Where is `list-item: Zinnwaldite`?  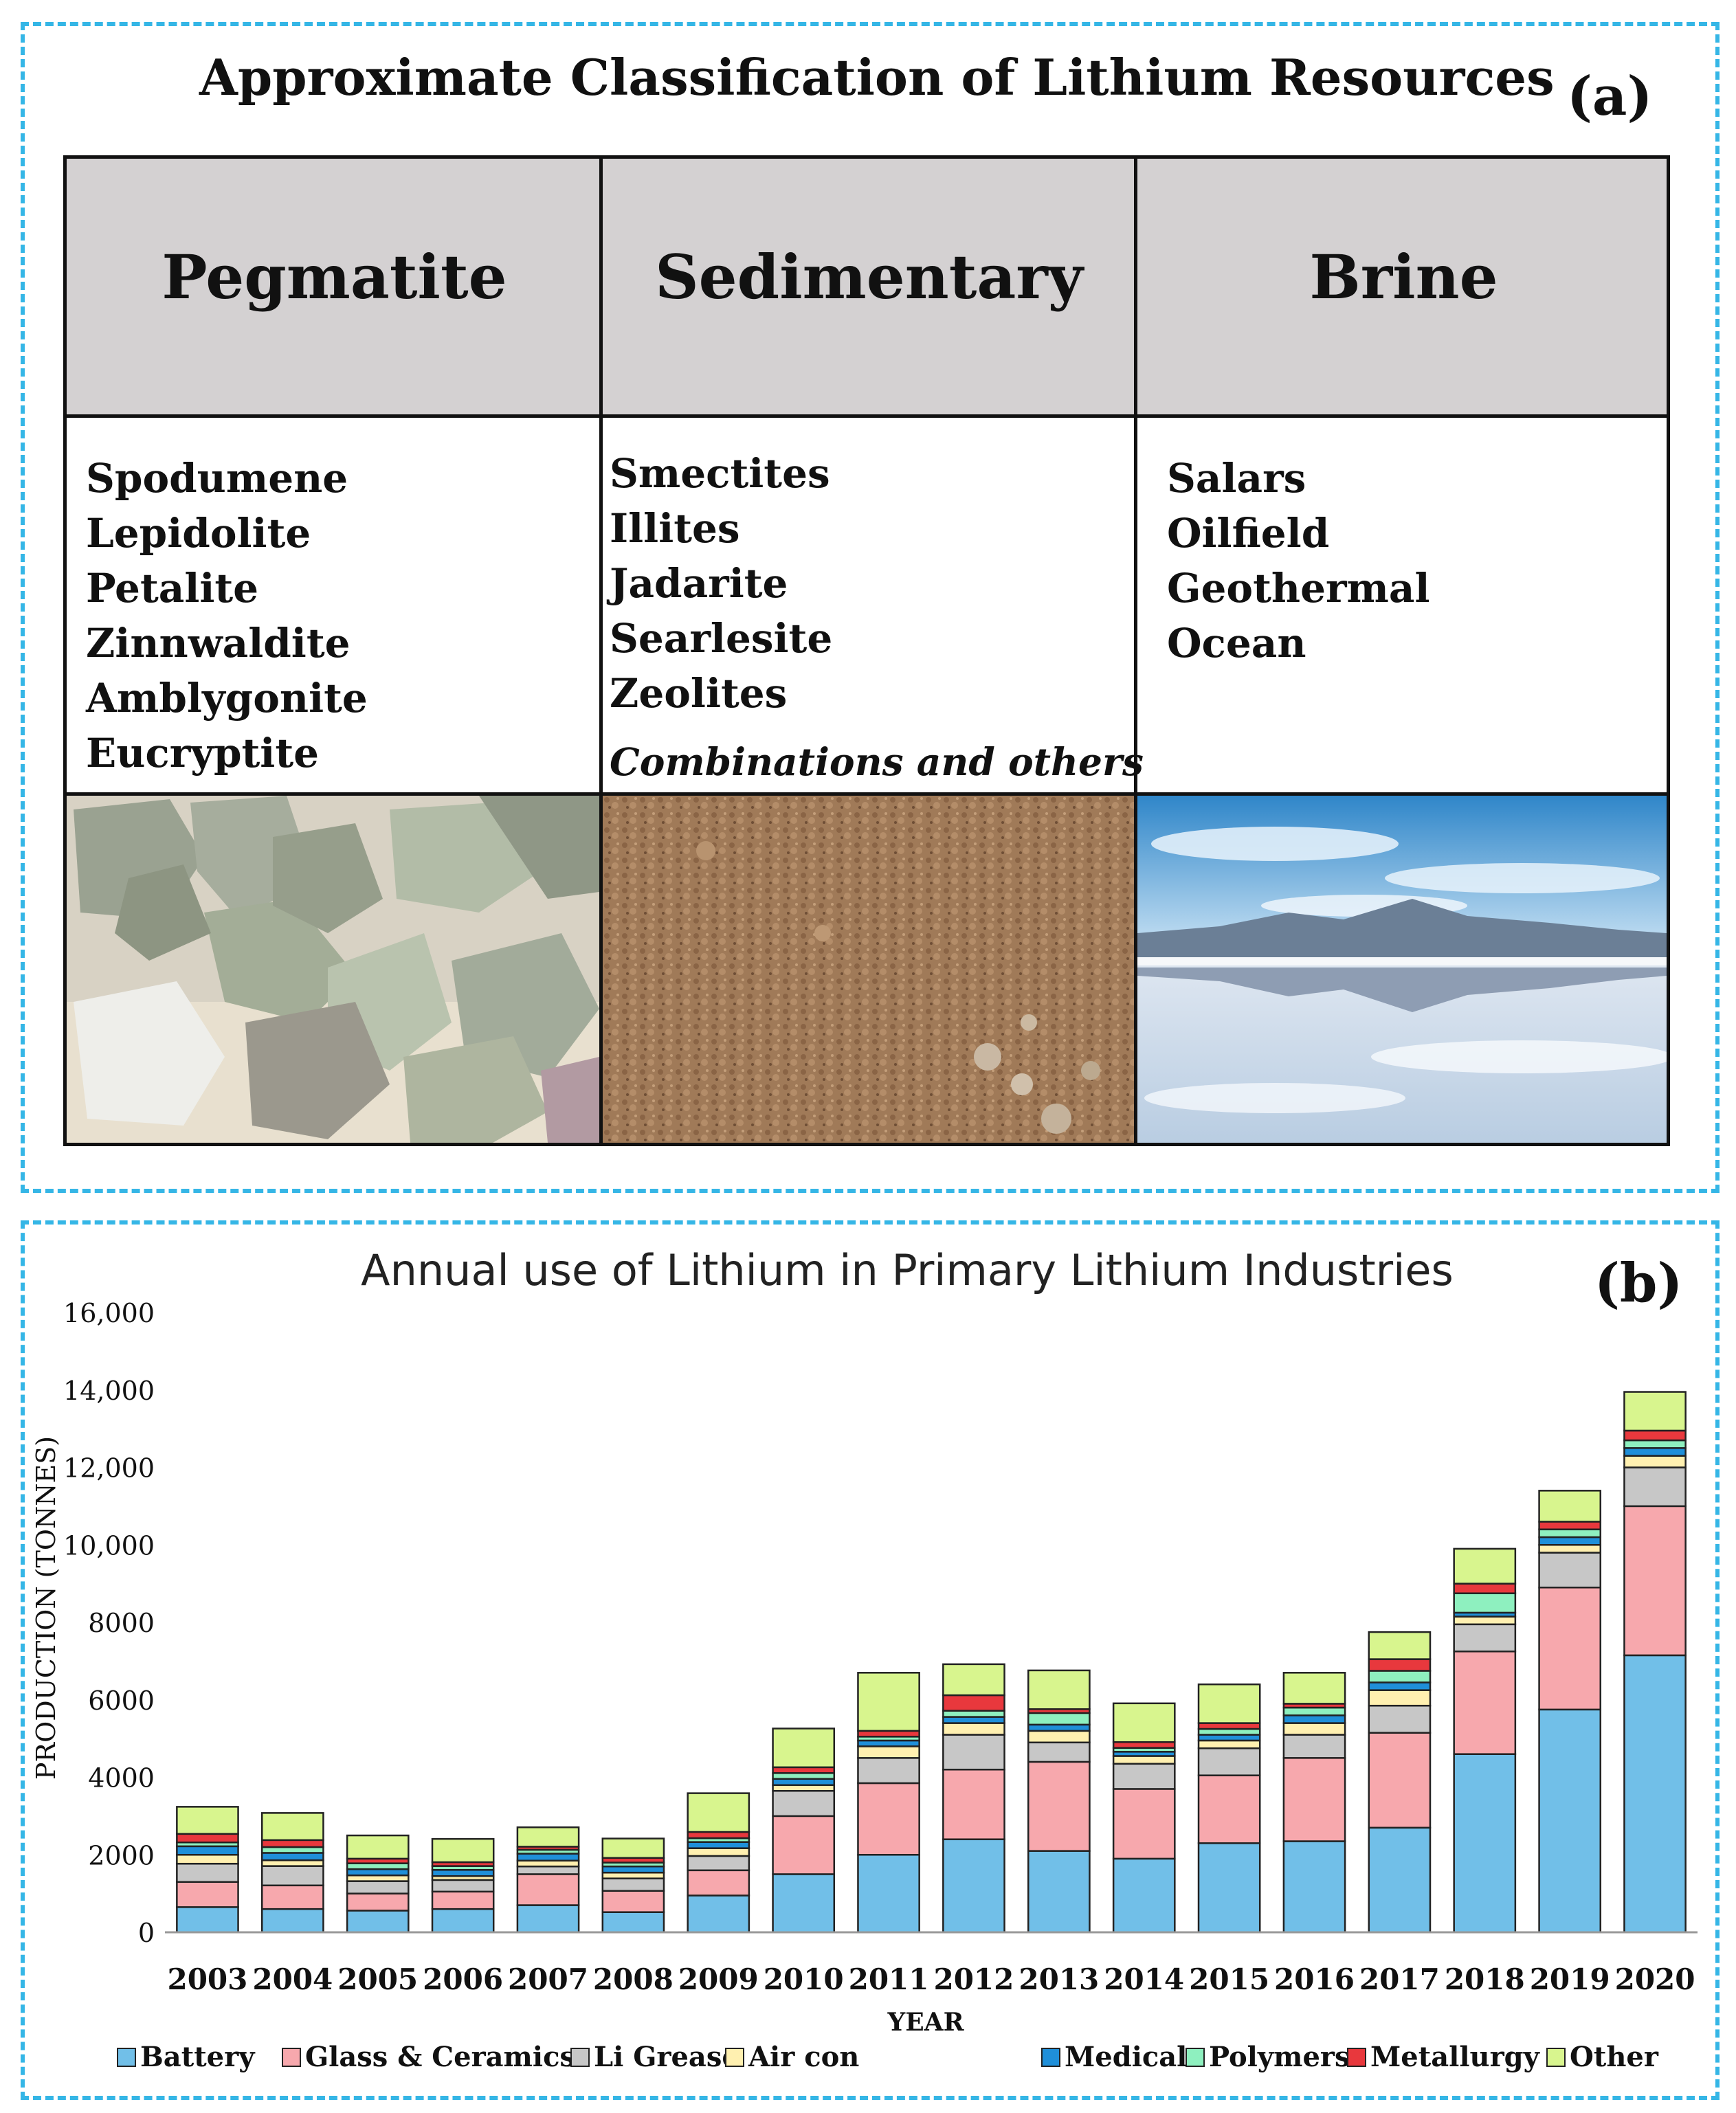
list-item: Zinnwaldite is located at coordinates (218, 644).